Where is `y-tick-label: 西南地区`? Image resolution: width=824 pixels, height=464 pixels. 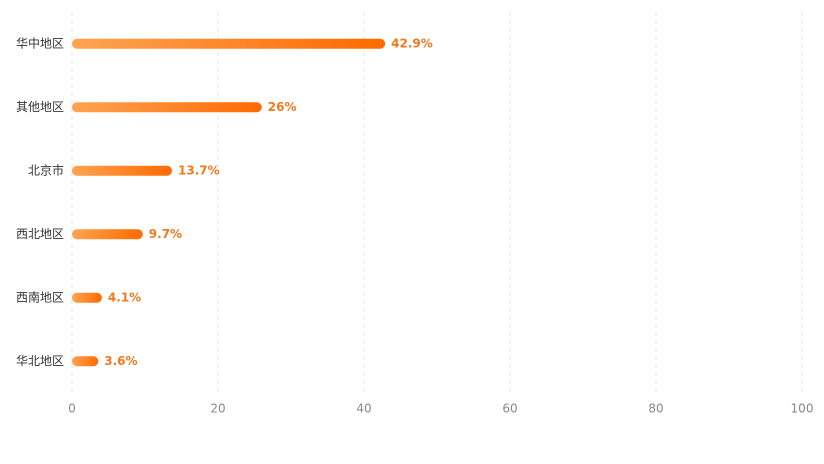
y-tick-label: 西南地区 is located at coordinates (40, 296).